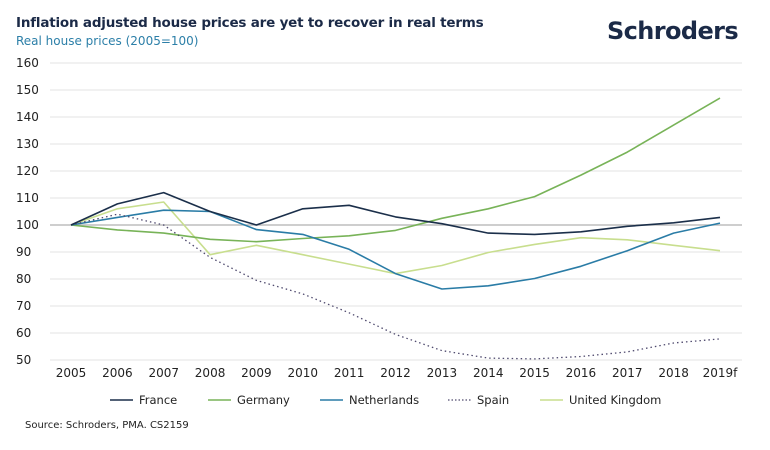 The image size is (770, 450). I want to click on y-tick-label: 160, so click(27, 63).